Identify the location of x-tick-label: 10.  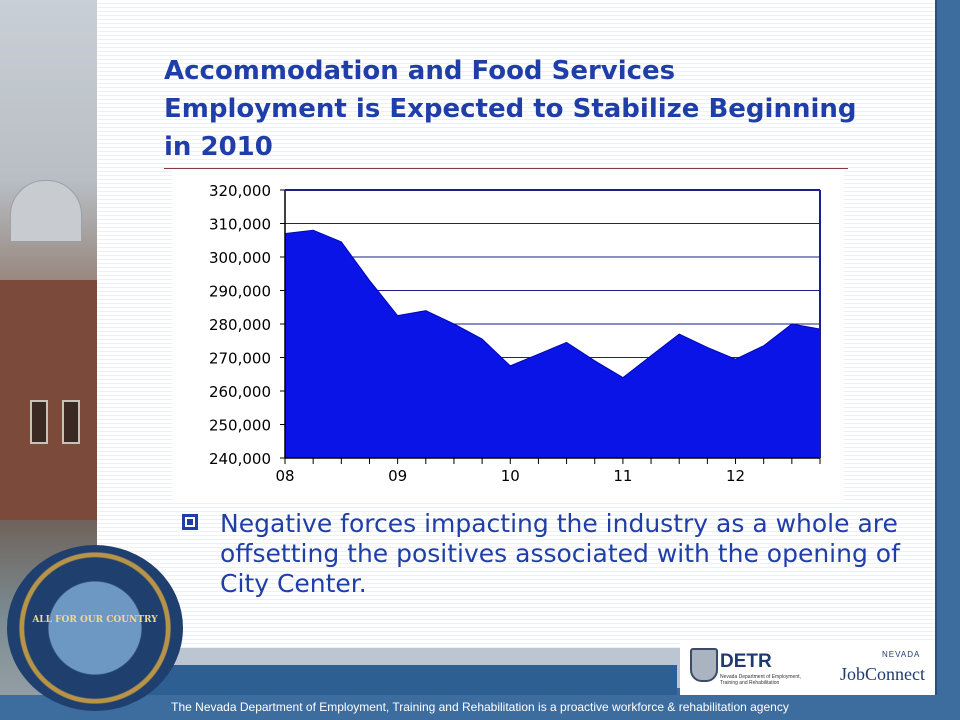
(510, 476).